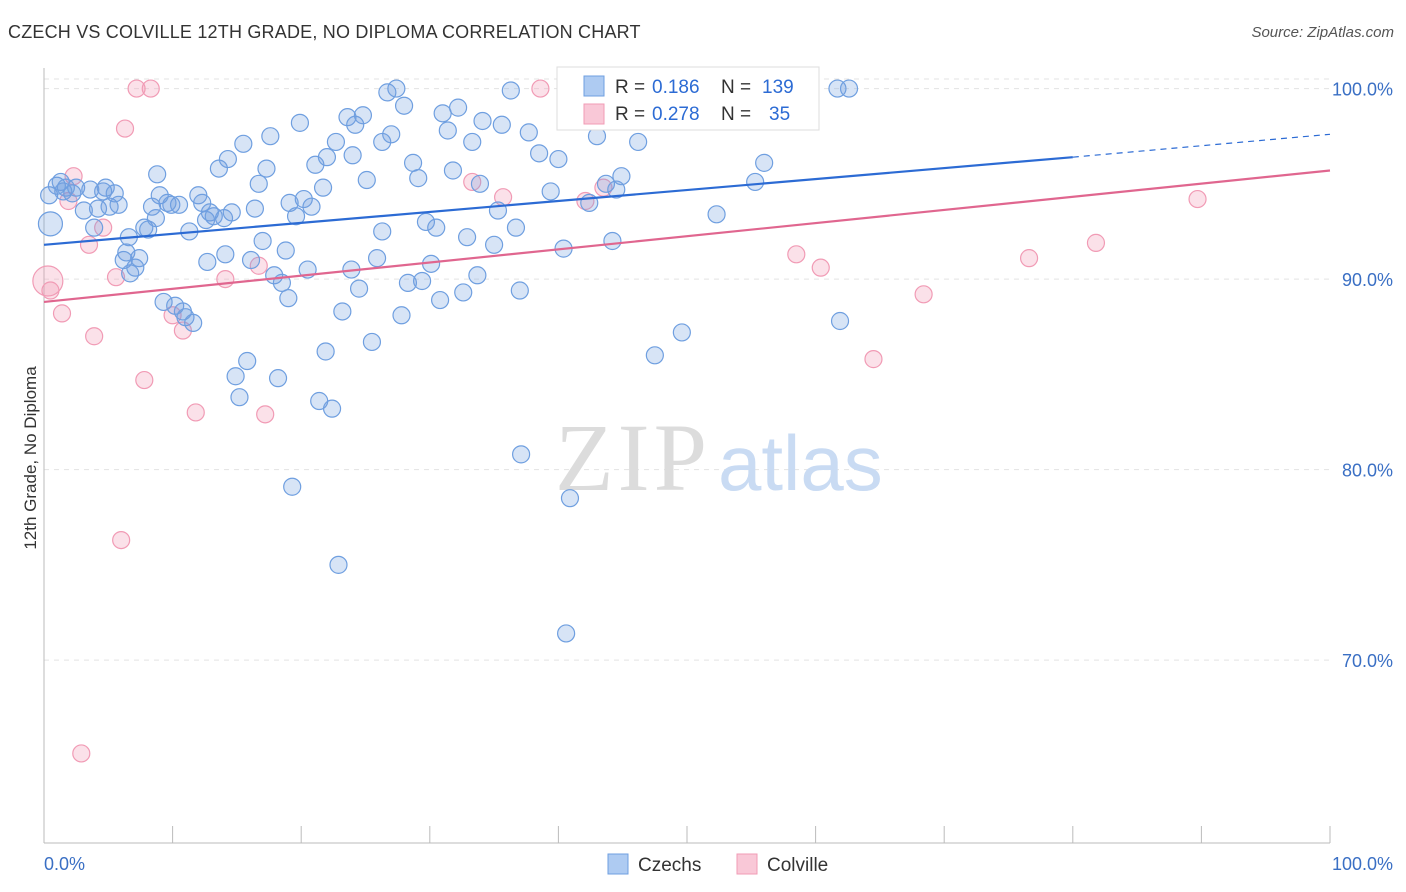  Describe the element at coordinates (594, 86) in the screenshot. I see `legend-swatch-czechs` at that location.